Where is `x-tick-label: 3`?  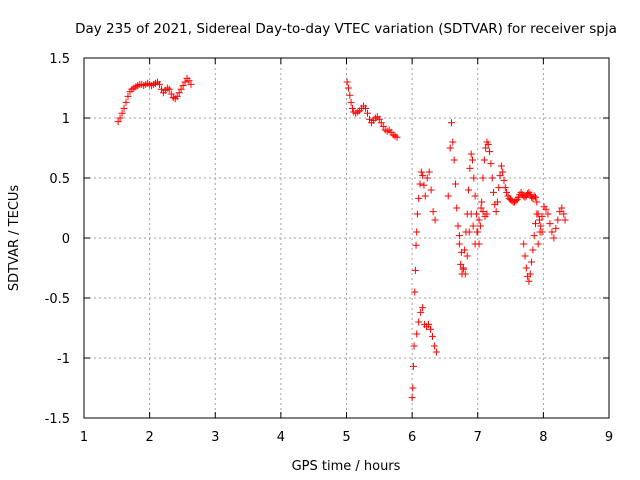 x-tick-label: 3 is located at coordinates (215, 437).